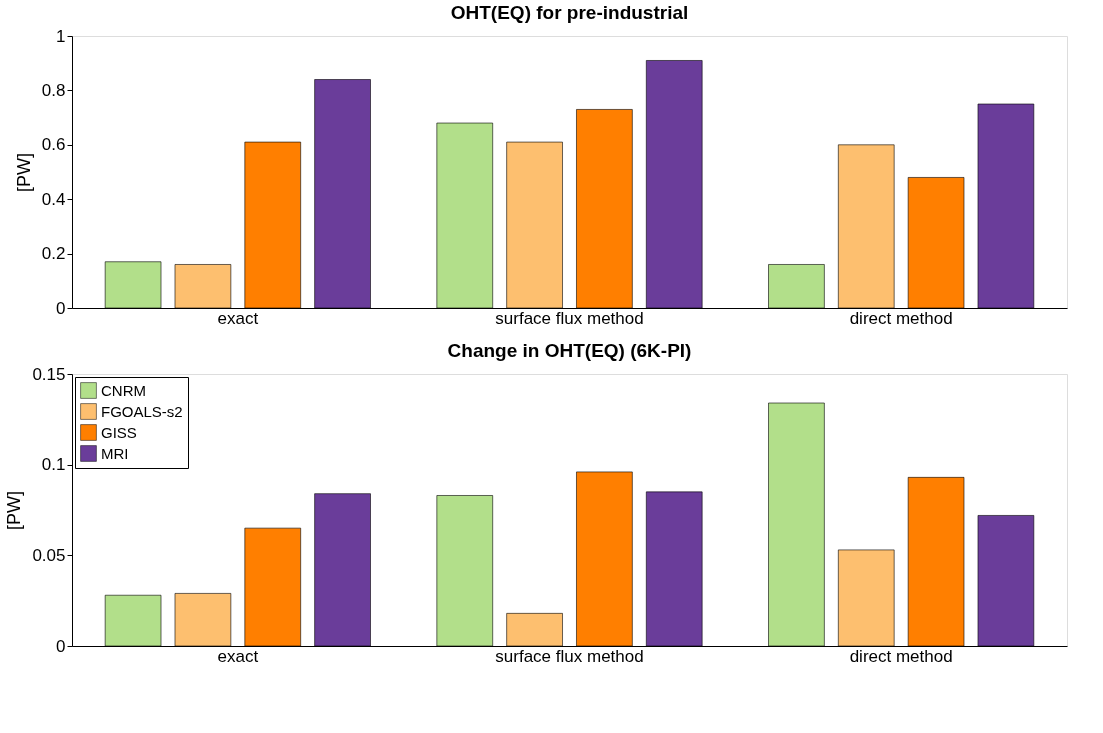 This screenshot has height=733, width=1103. Describe the element at coordinates (115, 453) in the screenshot. I see `legend-label: MRI` at that location.